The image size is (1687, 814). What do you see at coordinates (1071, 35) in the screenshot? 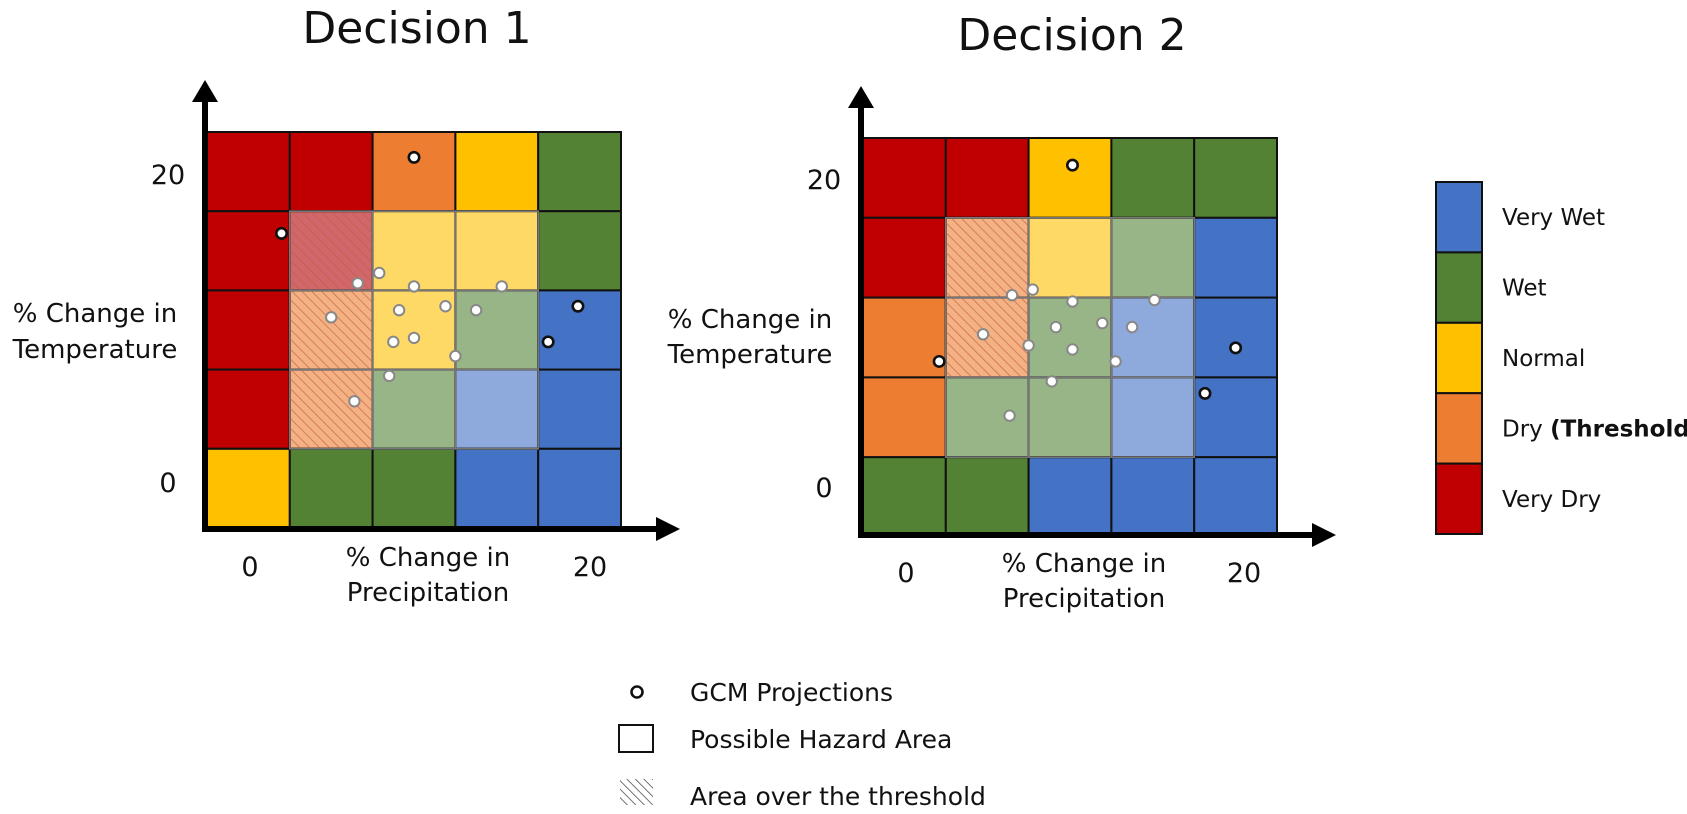
I see `panel-title: Decision 2` at bounding box center [1071, 35].